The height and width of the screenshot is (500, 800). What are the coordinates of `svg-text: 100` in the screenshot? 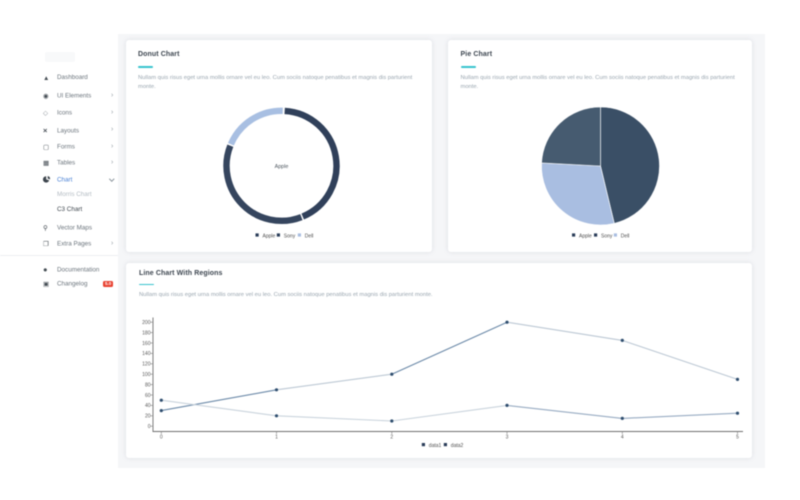 It's located at (146, 375).